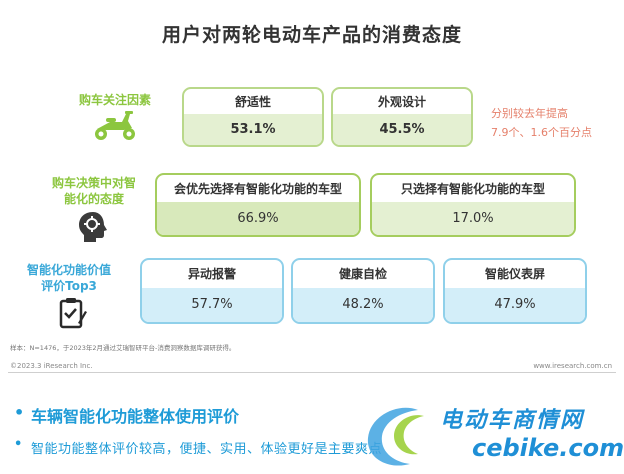  Describe the element at coordinates (93, 227) in the screenshot. I see `head-thinking-icon` at that location.